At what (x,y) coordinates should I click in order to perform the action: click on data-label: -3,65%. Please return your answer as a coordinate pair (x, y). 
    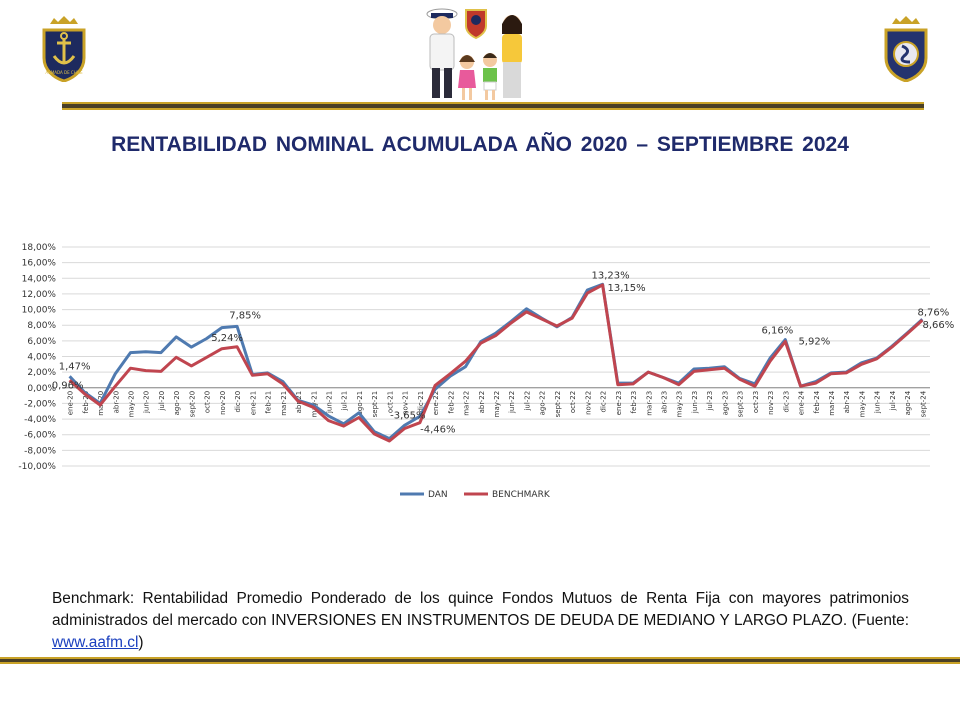
    Looking at the image, I should click on (407, 415).